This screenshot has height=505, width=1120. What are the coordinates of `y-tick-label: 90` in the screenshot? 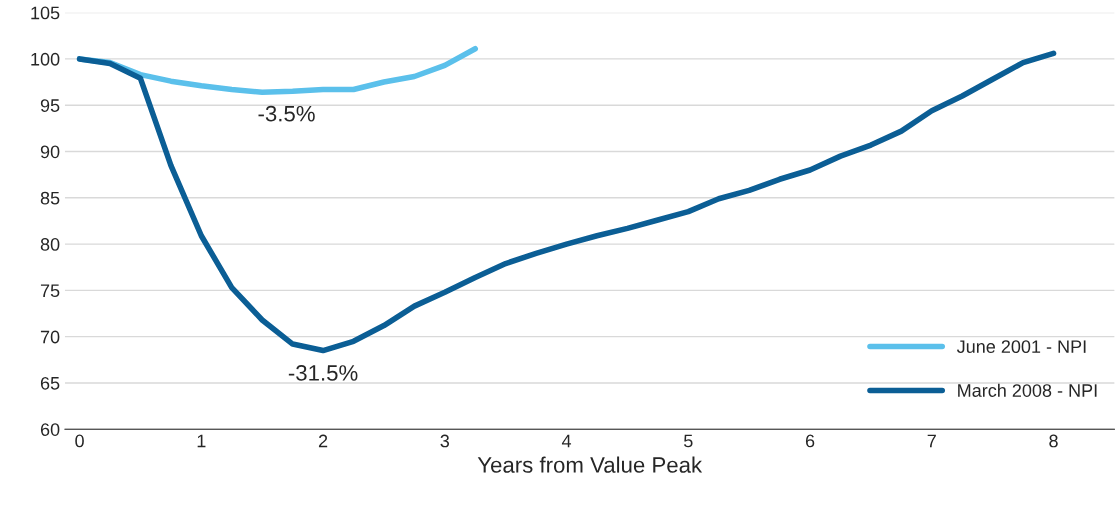 It's located at (50, 152).